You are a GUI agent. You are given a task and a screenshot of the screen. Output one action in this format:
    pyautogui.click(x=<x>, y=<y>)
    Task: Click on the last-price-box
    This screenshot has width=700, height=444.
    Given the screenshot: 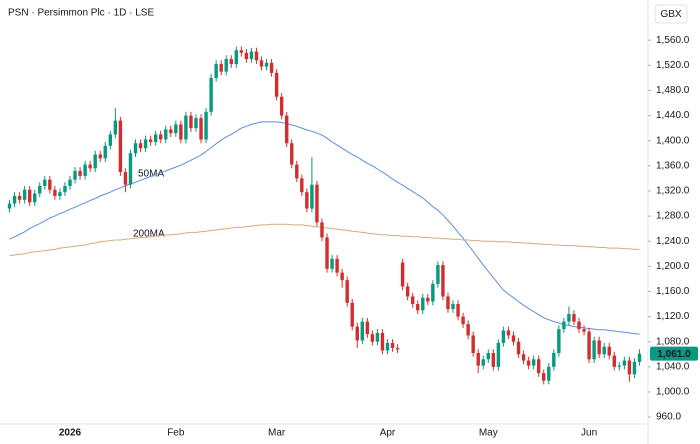 What is the action you would take?
    pyautogui.click(x=674, y=353)
    